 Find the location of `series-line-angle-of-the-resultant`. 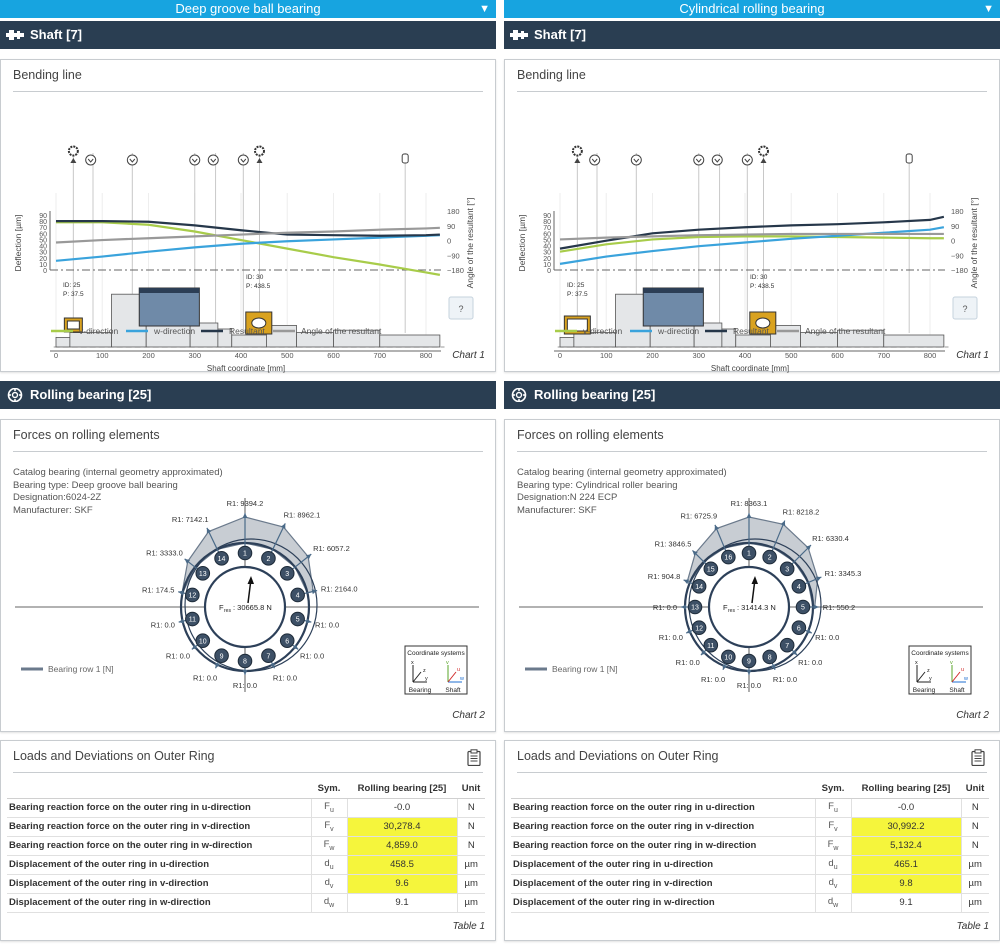

series-line-angle-of-the-resultant is located at coordinates (751, 236).